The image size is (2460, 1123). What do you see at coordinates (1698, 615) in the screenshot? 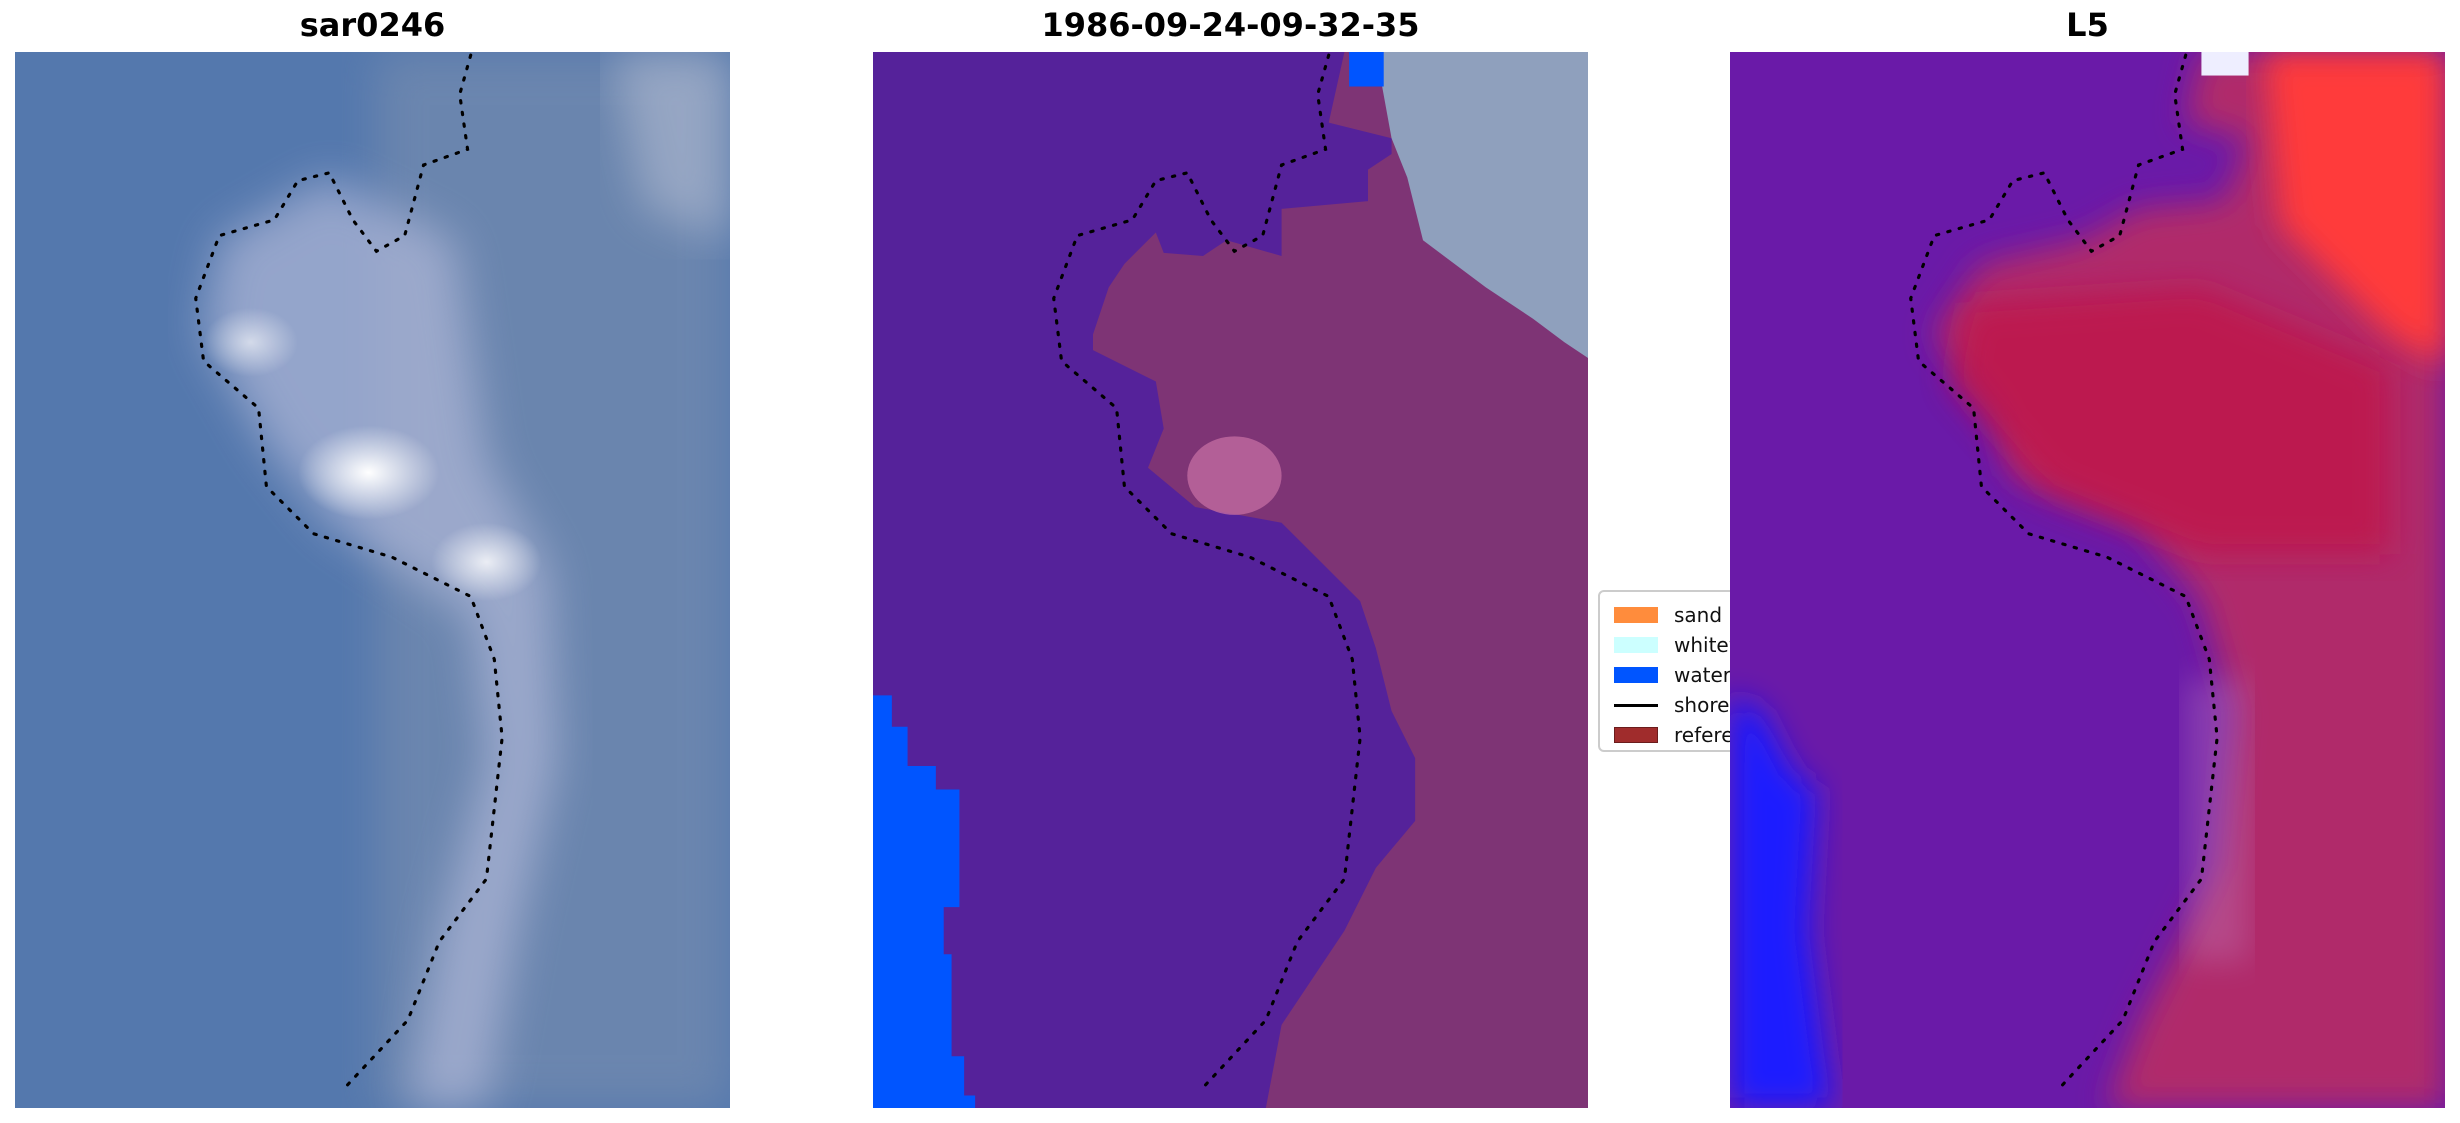
I see `legend-label: sand` at bounding box center [1698, 615].